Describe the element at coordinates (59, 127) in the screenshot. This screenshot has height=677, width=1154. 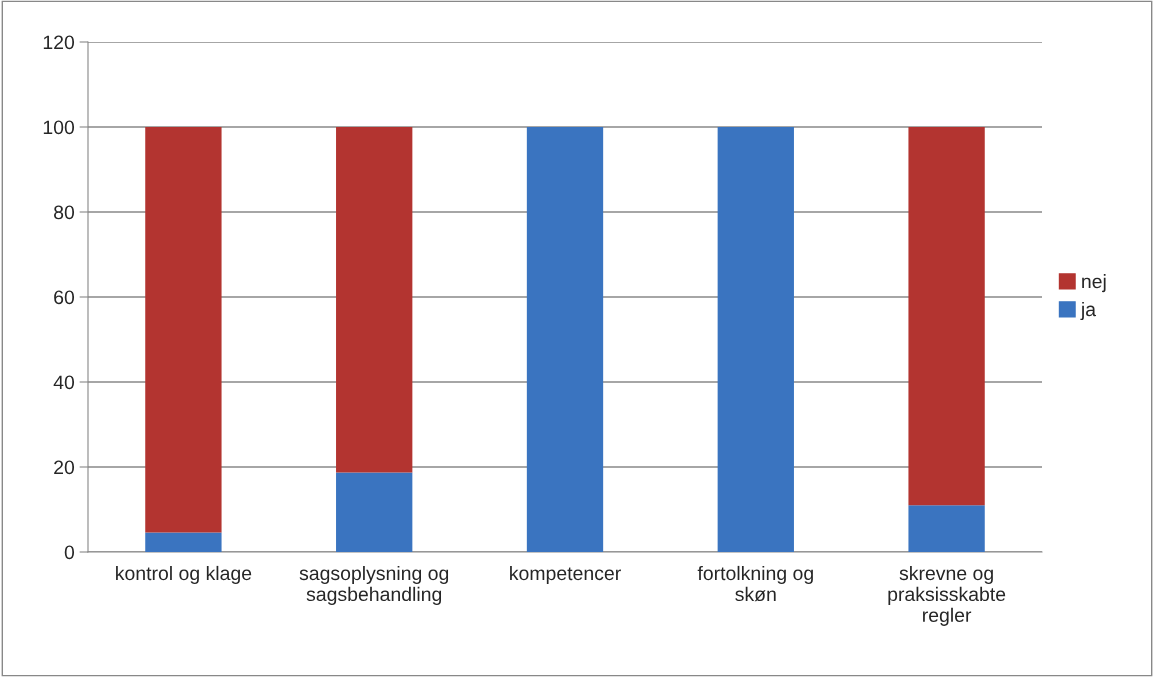
I see `y-tick-label: 100` at that location.